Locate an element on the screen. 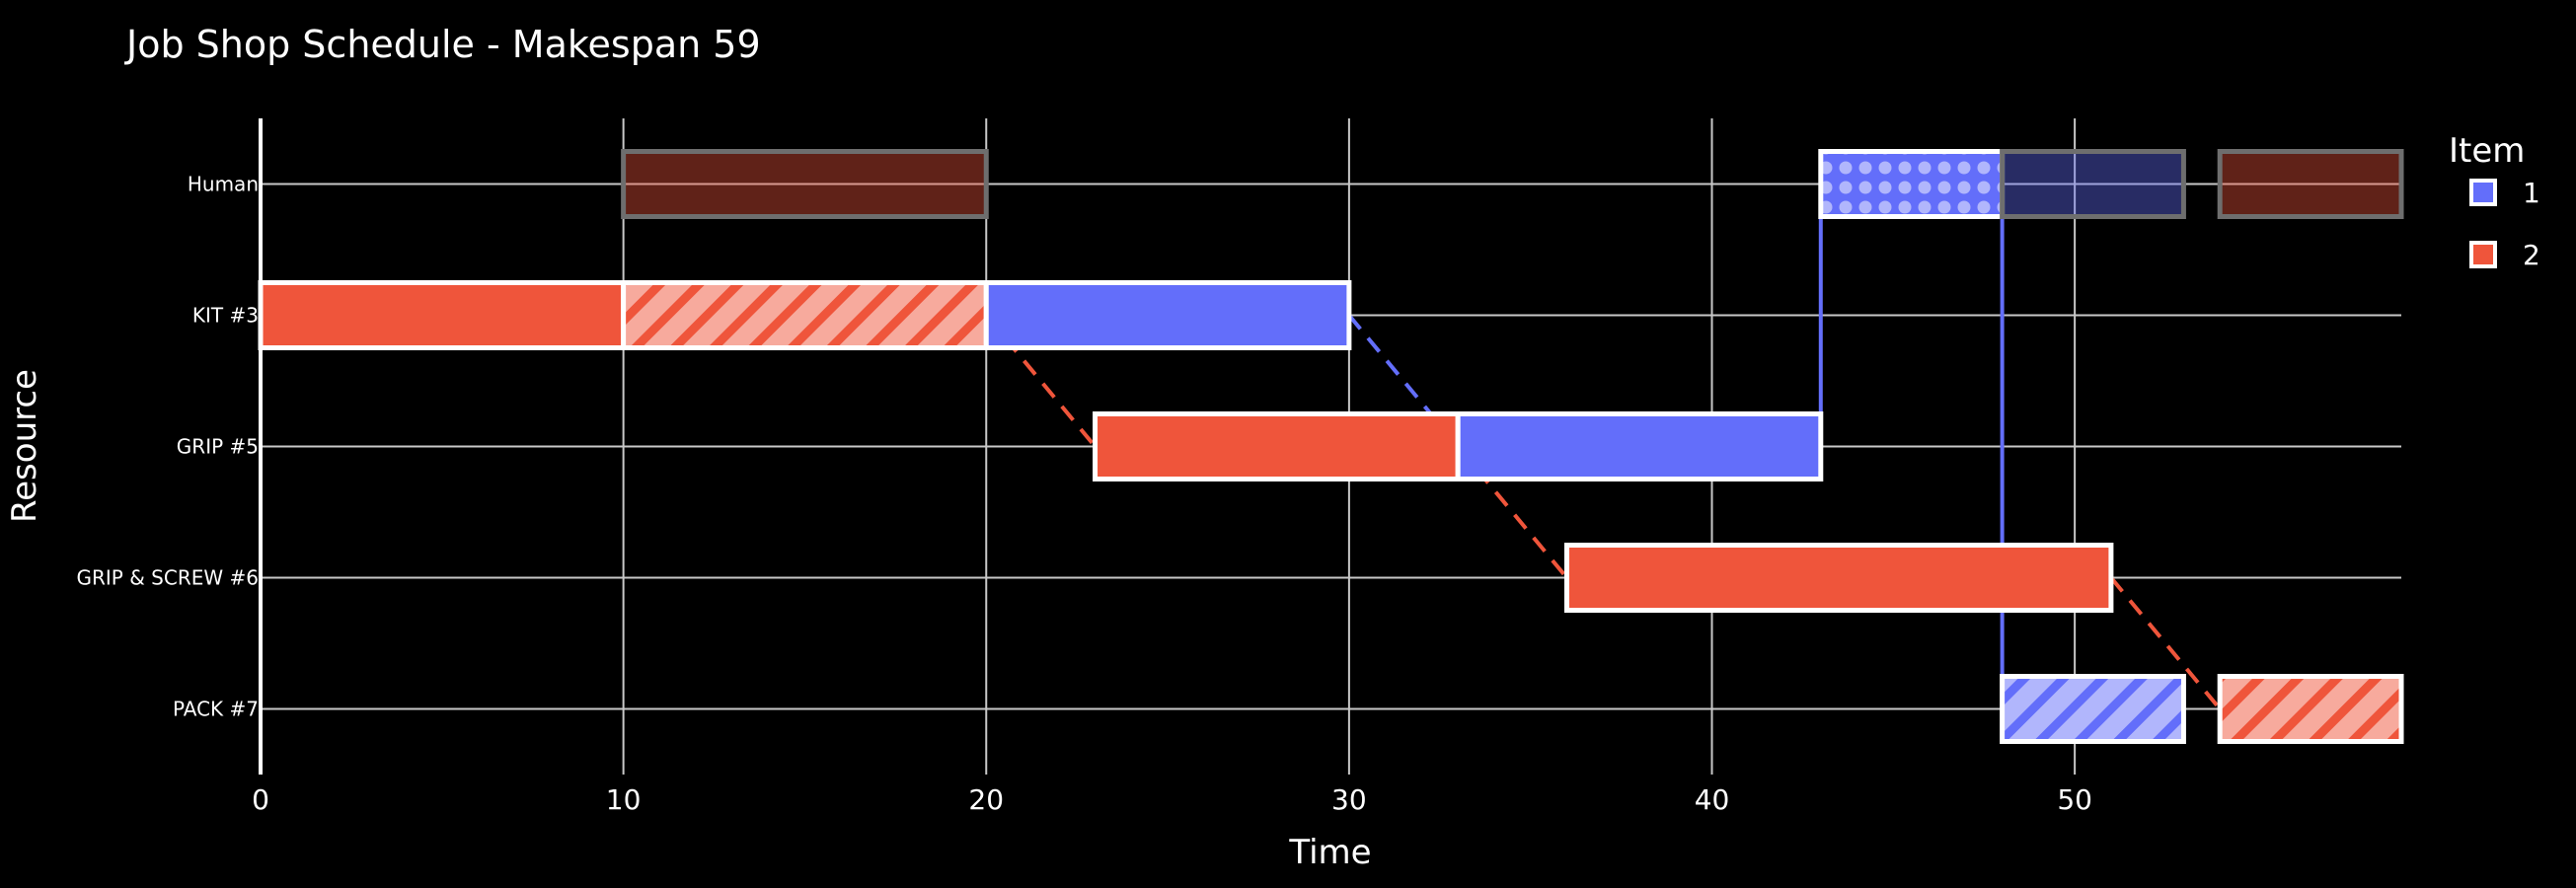 The height and width of the screenshot is (888, 2576). x-tick-label: 50 is located at coordinates (2075, 800).